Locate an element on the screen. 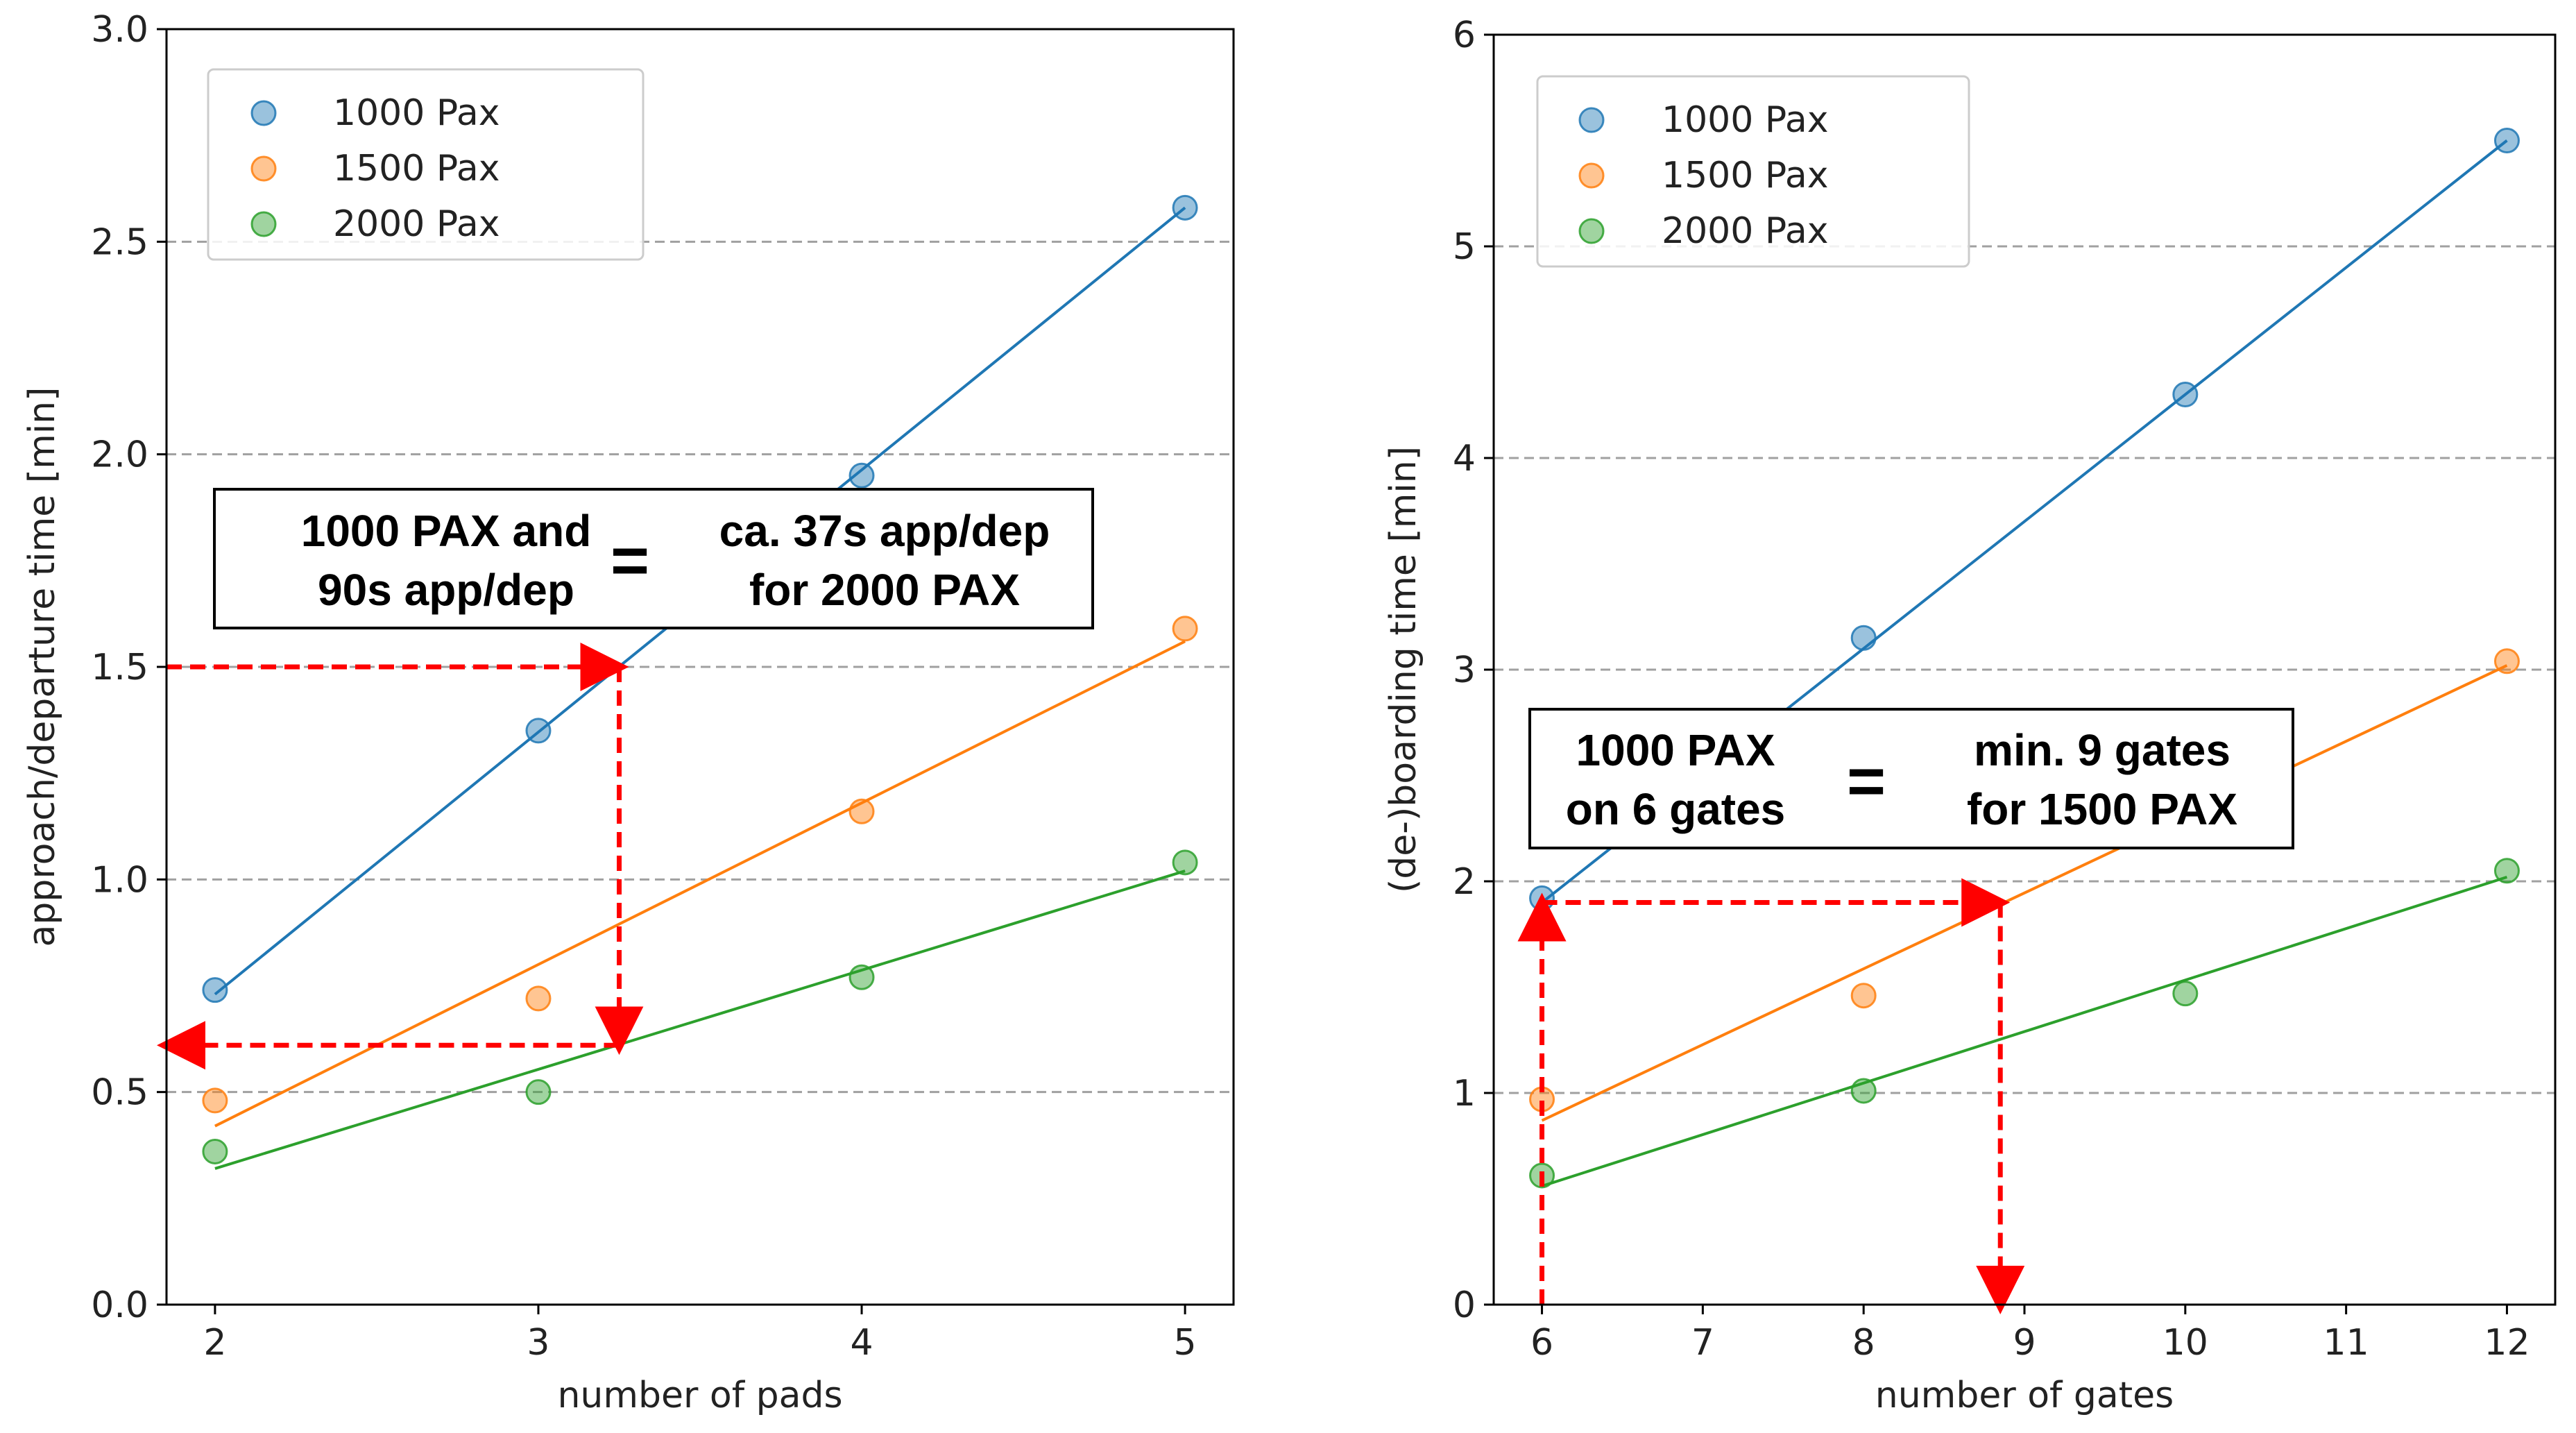 The image size is (2576, 1433). pads-chart-y-tick-label-5: 2.5 is located at coordinates (119, 242).